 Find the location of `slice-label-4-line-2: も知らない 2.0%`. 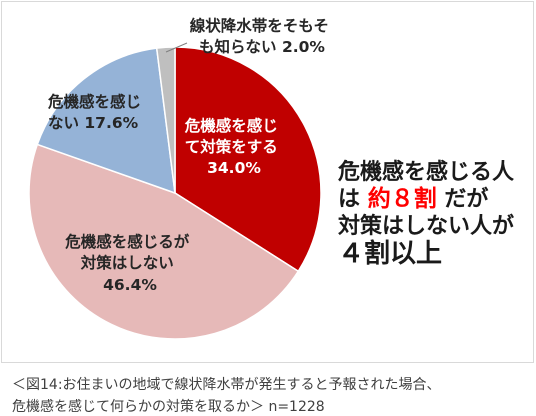

slice-label-4-line-2: も知らない 2.0% is located at coordinates (262, 46).